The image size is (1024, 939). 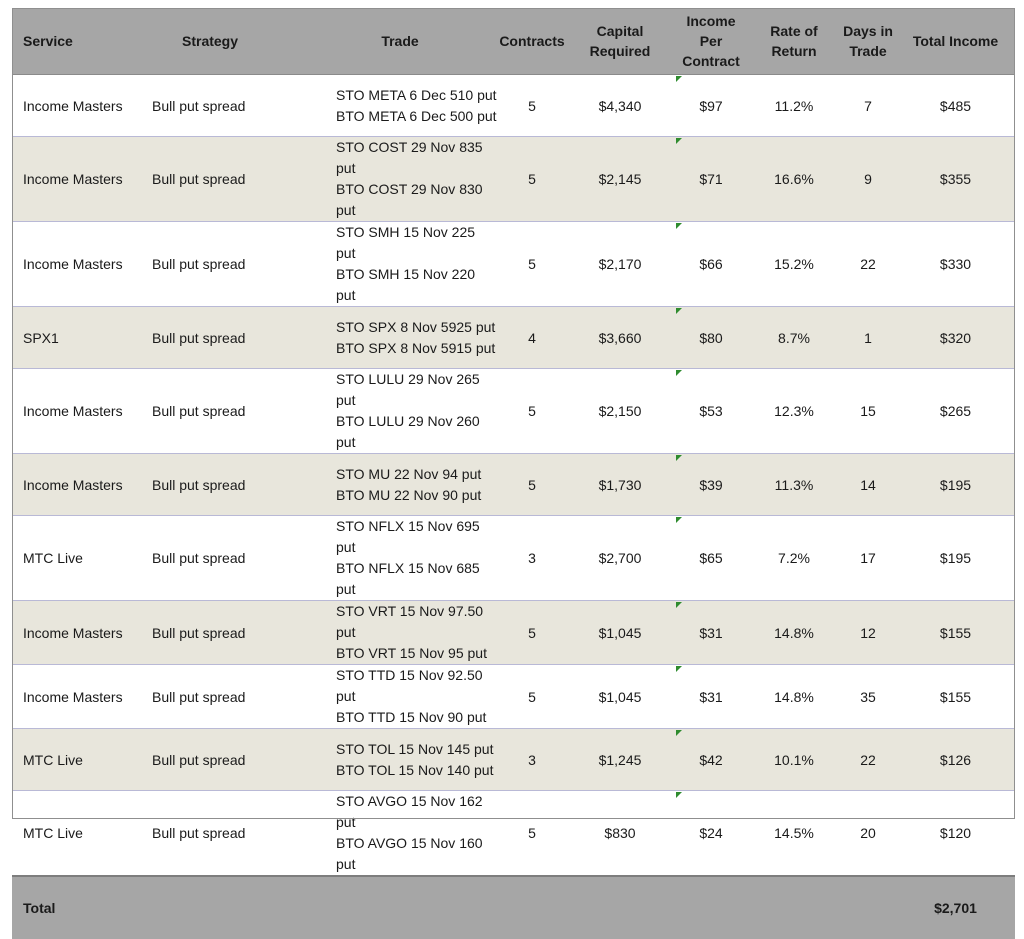 I want to click on header-contracts: Contracts, so click(x=532, y=41).